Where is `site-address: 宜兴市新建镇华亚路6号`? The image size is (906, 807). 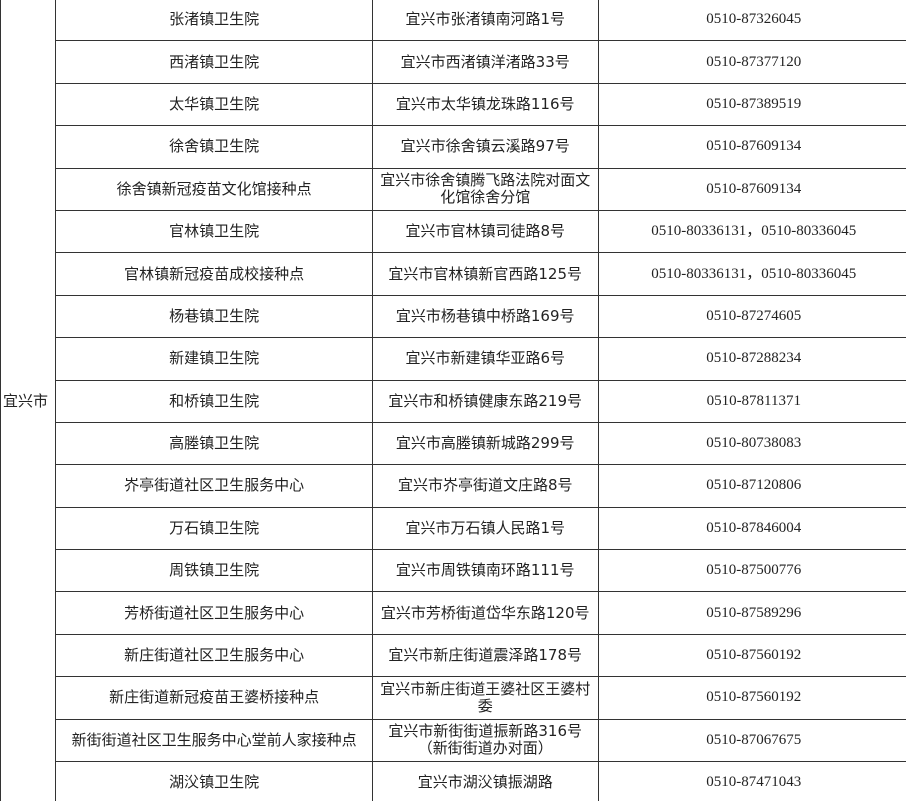
site-address: 宜兴市新建镇华亚路6号 is located at coordinates (485, 359).